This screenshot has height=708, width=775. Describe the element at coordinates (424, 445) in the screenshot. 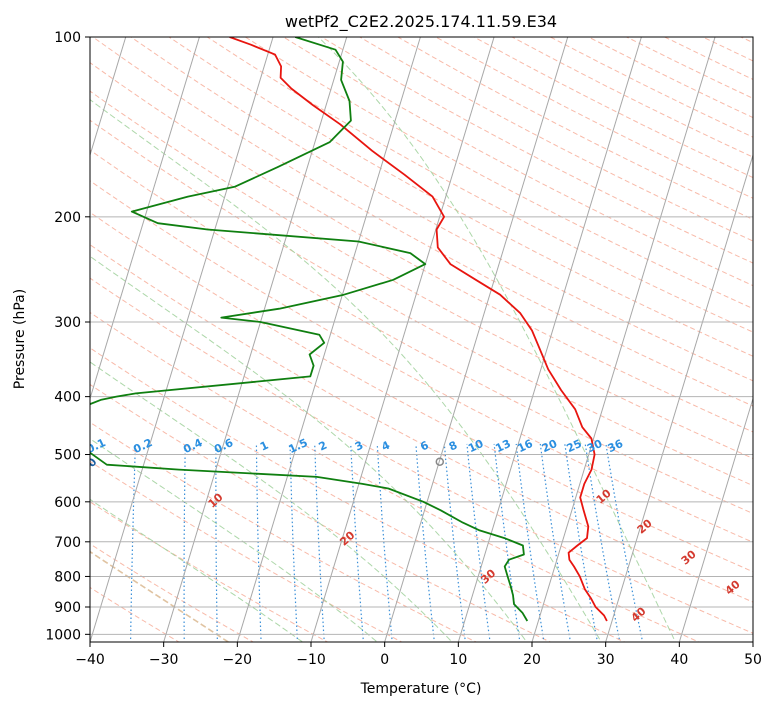

I see `mixing-ratio-label: 6` at that location.